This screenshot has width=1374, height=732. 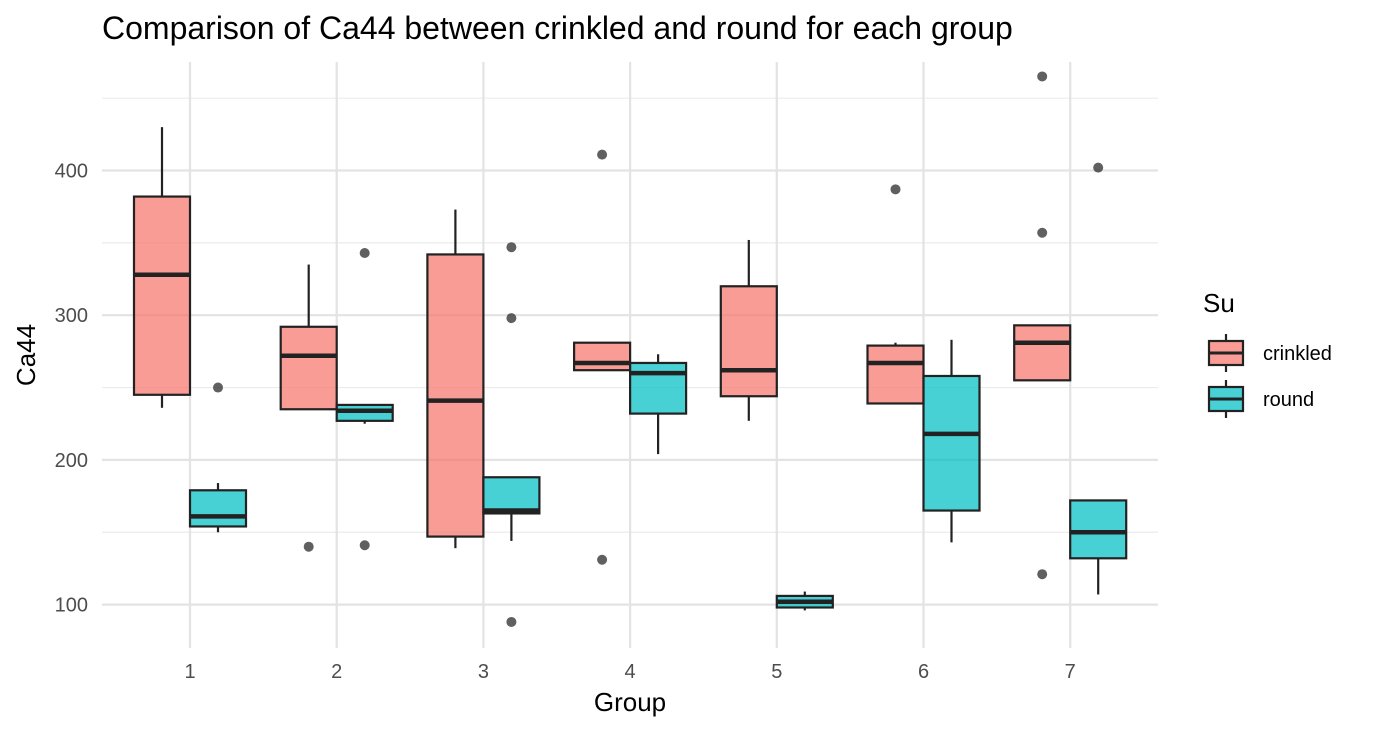 What do you see at coordinates (189, 672) in the screenshot?
I see `x-tick-label: 1` at bounding box center [189, 672].